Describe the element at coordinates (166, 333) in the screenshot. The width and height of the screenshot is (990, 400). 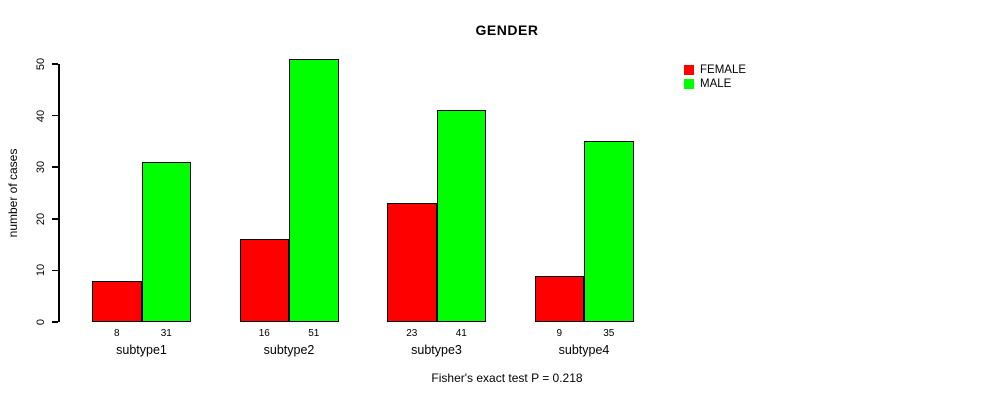
I see `bar-value-label: 31` at that location.